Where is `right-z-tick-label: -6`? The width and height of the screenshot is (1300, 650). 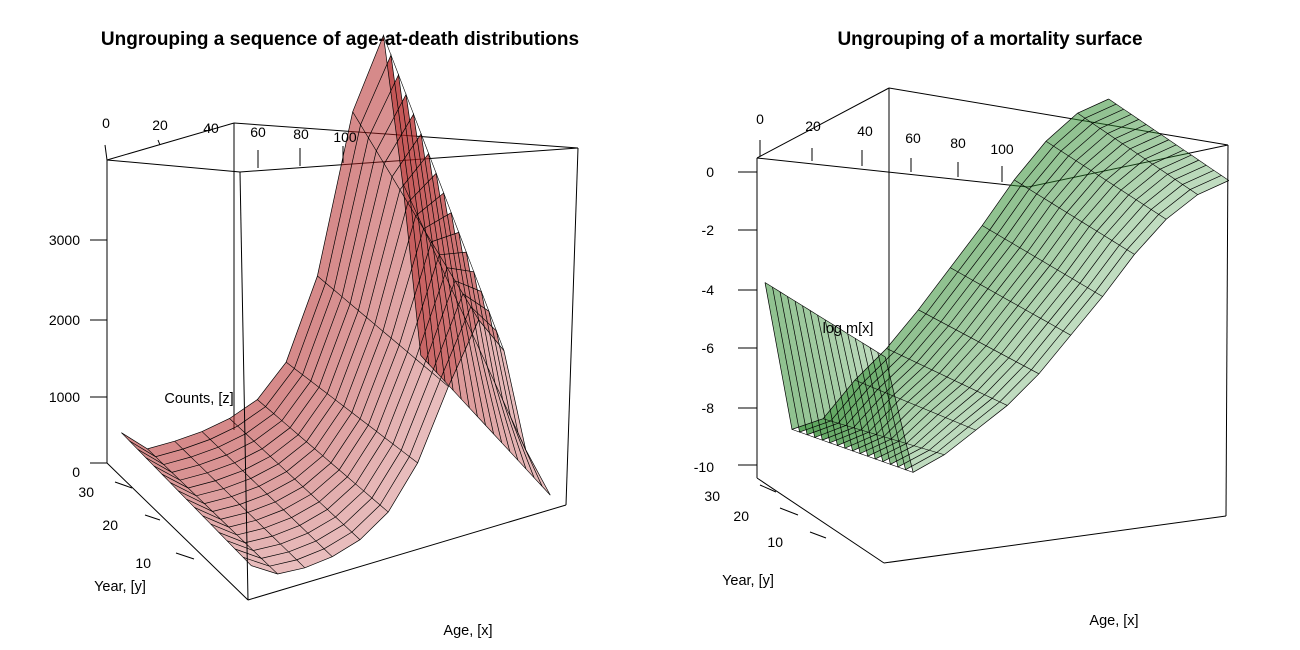 right-z-tick-label: -6 is located at coordinates (708, 348).